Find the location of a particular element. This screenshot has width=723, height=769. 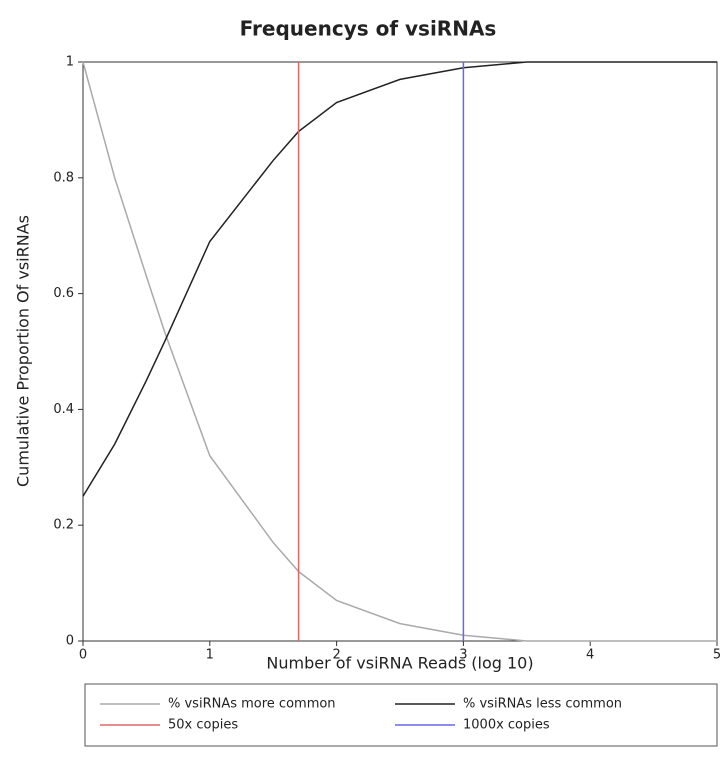

legend-label: % vsiRNAs more common is located at coordinates (252, 704).